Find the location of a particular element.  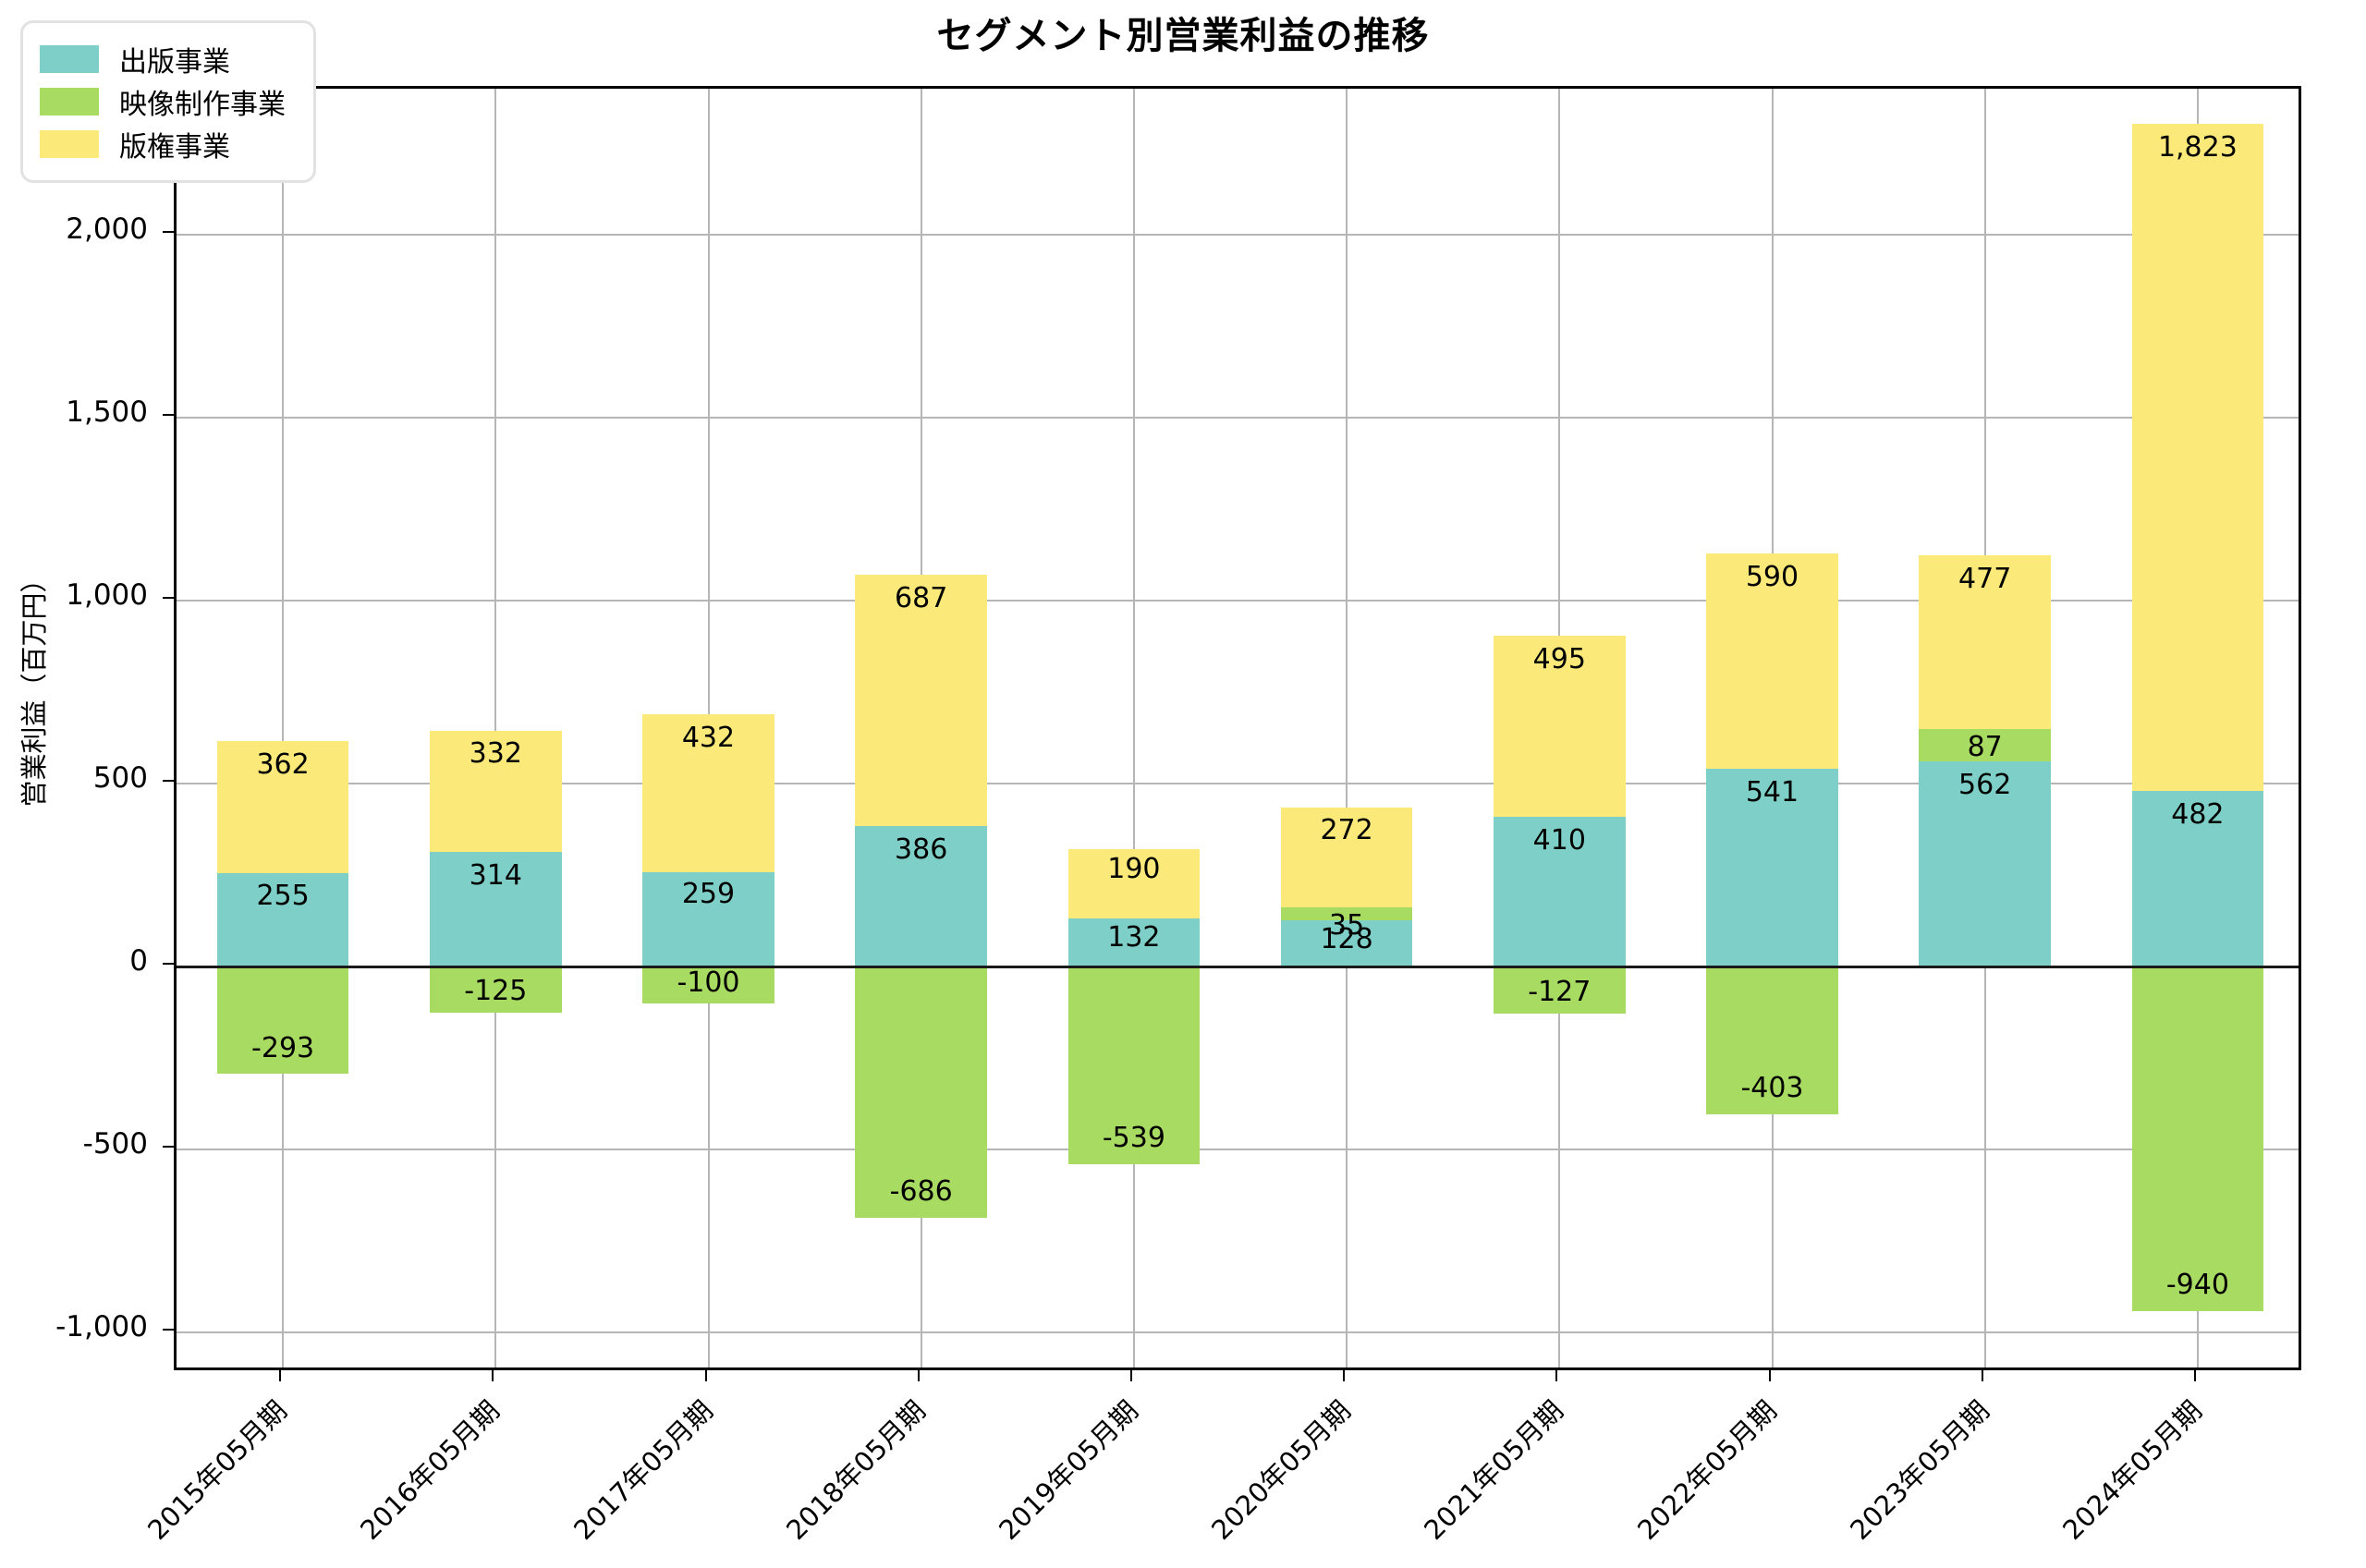

y-axis-tick-label: 1,500 is located at coordinates (107, 412).